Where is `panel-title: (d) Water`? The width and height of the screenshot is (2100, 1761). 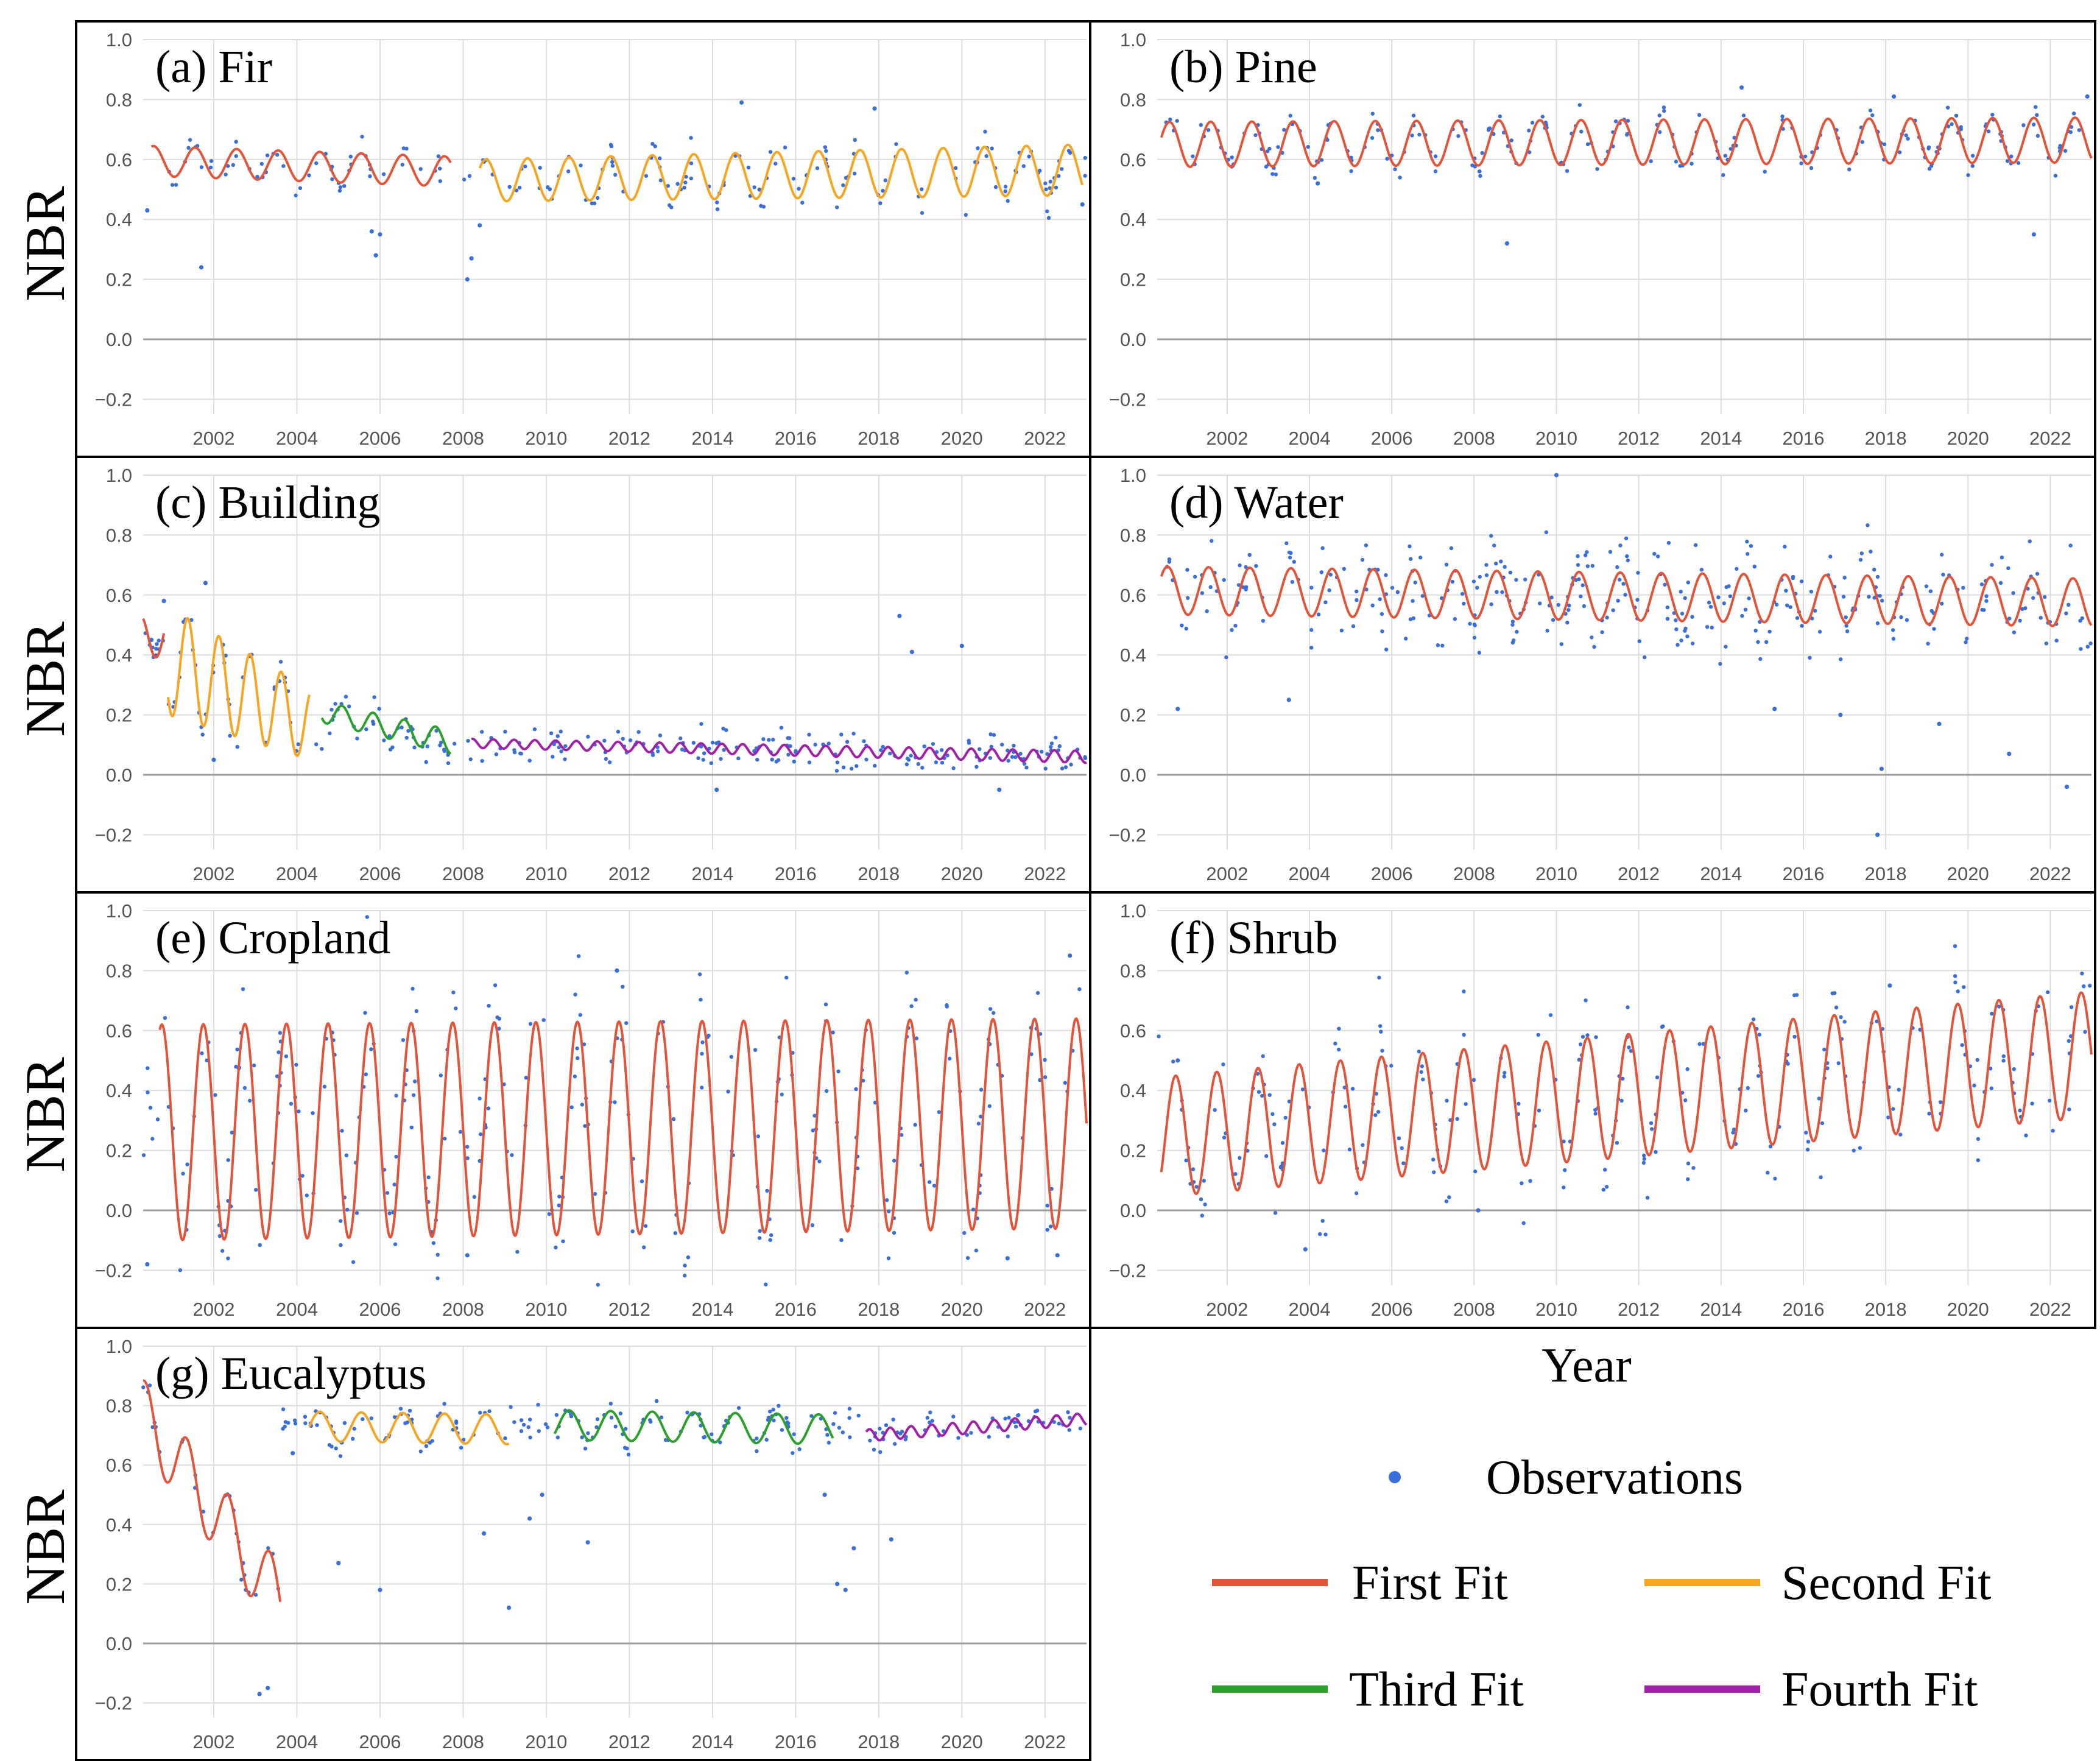
panel-title: (d) Water is located at coordinates (1256, 502).